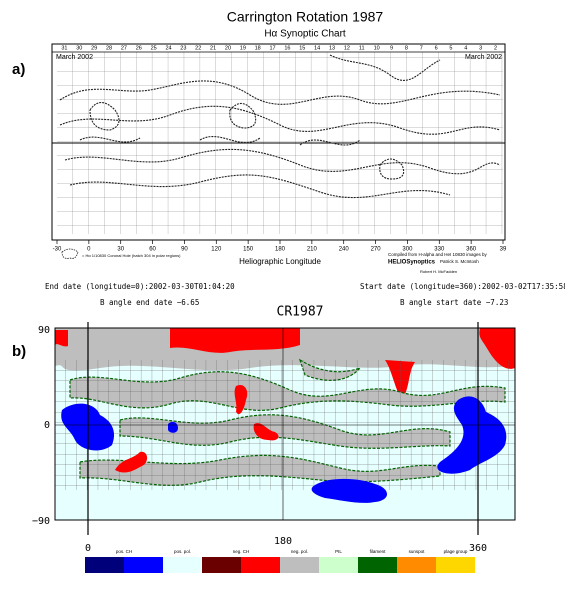 Image resolution: width=565 pixels, height=600 pixels. Describe the element at coordinates (94, 48) in the screenshot. I see `day-label: 29` at that location.